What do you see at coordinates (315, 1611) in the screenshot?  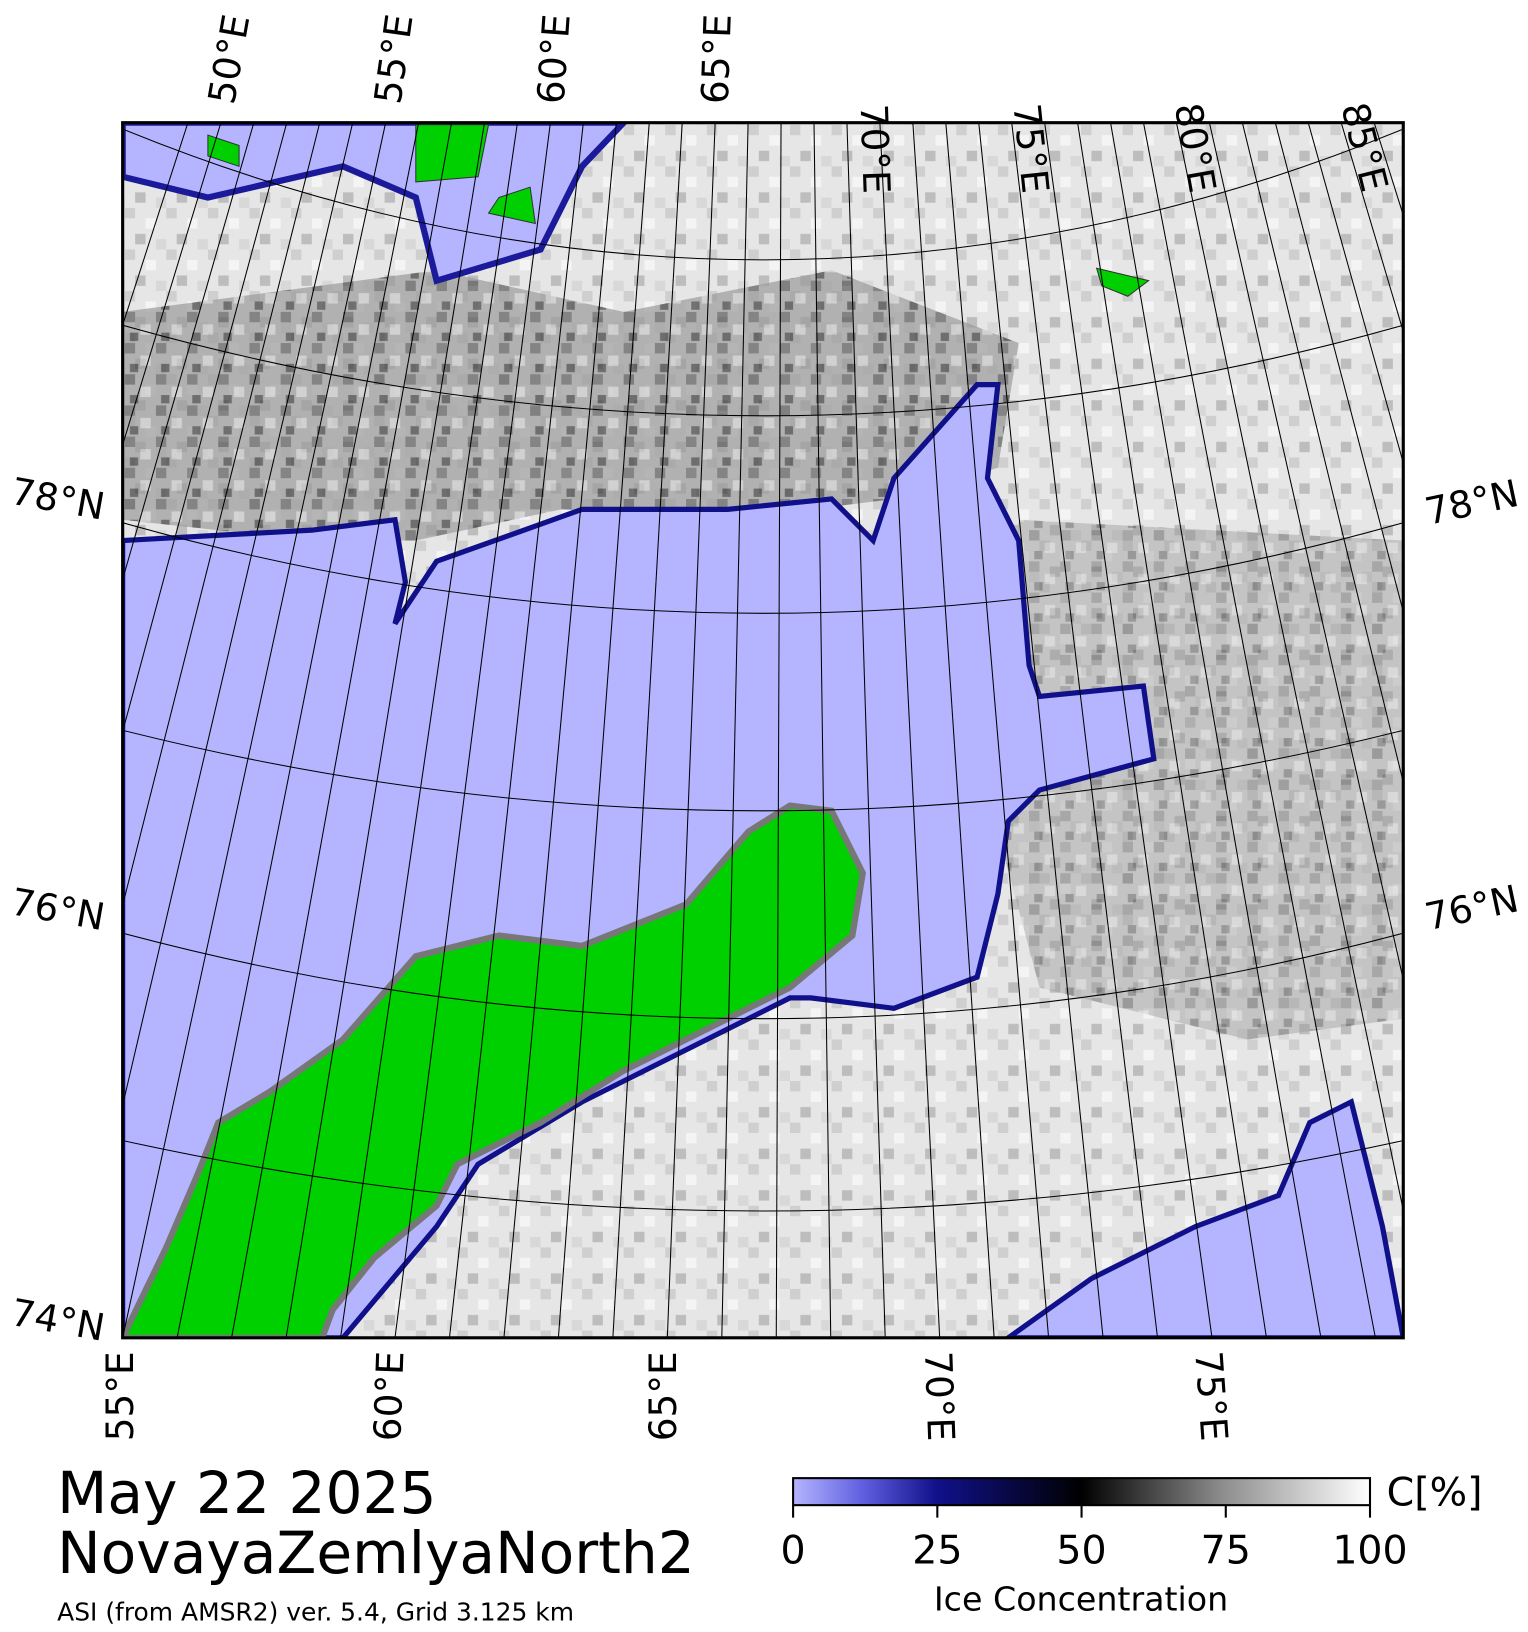 I see `source: ASI (from AMSR2) ver. 5.4, Grid 3.125 km` at bounding box center [315, 1611].